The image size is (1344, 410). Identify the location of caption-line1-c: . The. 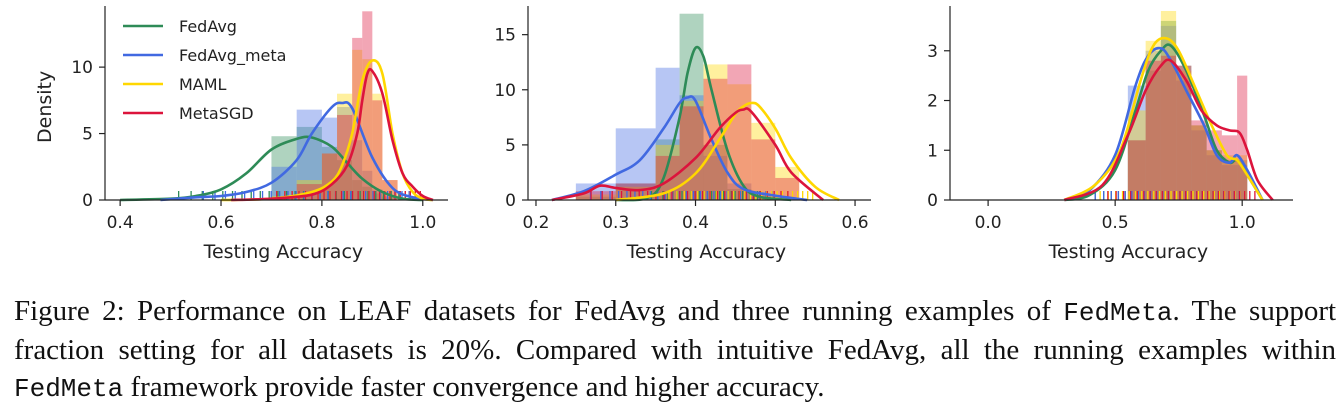
(1204, 311).